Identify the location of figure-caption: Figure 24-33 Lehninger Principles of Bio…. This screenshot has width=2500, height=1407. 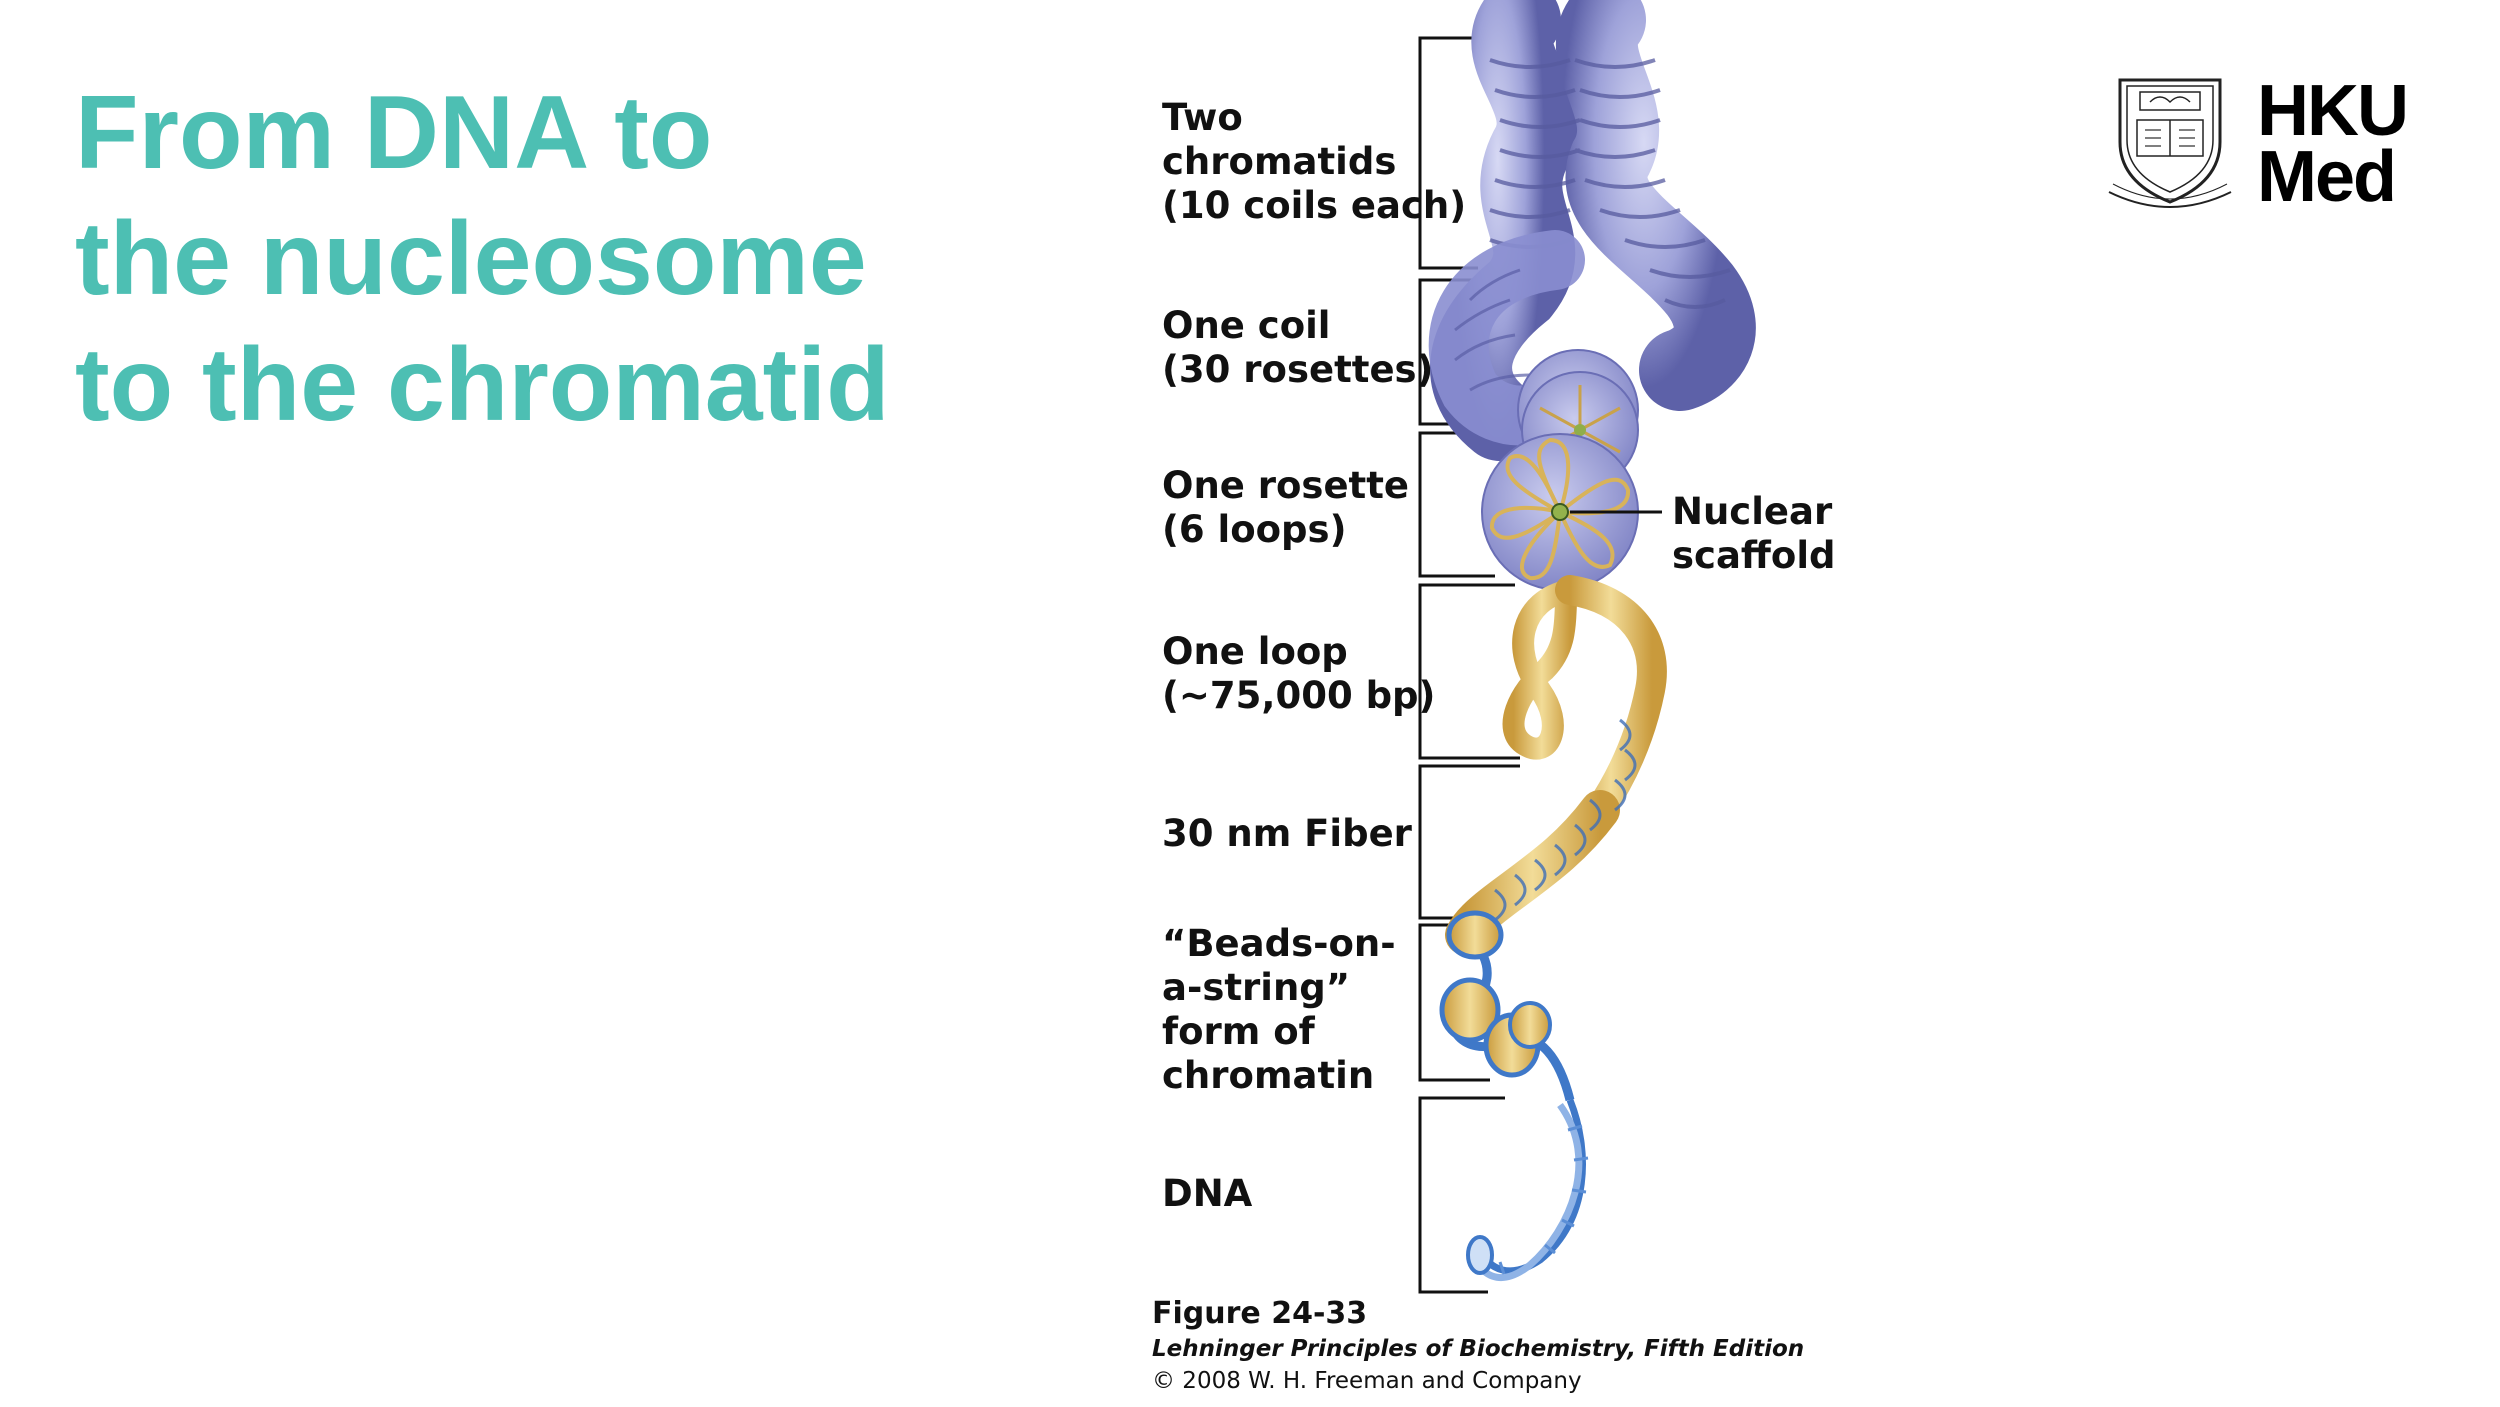
(1478, 1346).